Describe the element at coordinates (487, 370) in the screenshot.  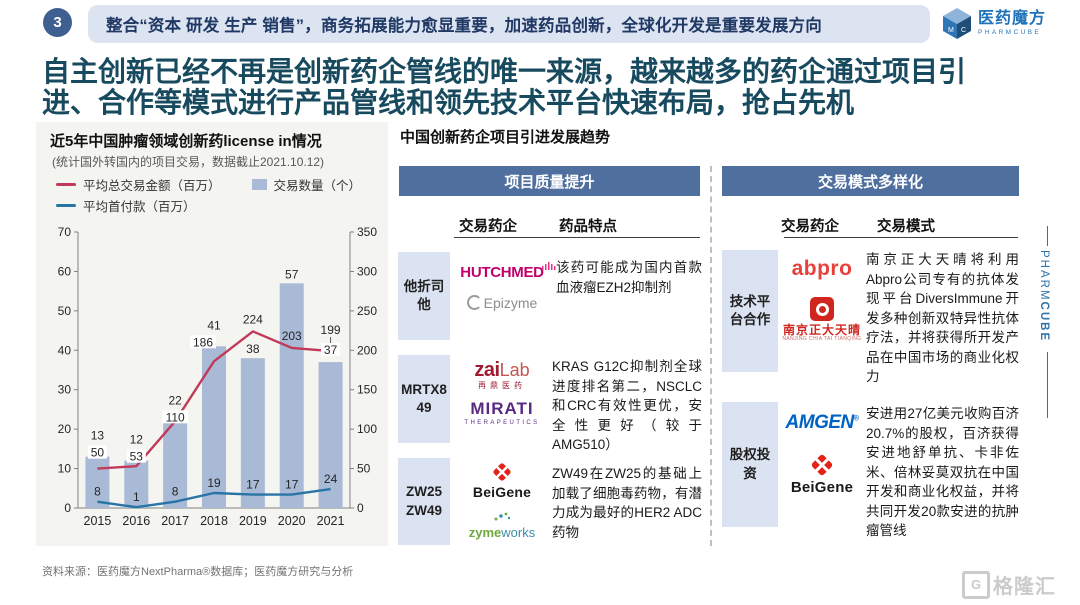
I see `zailab-logo-text: zai` at that location.